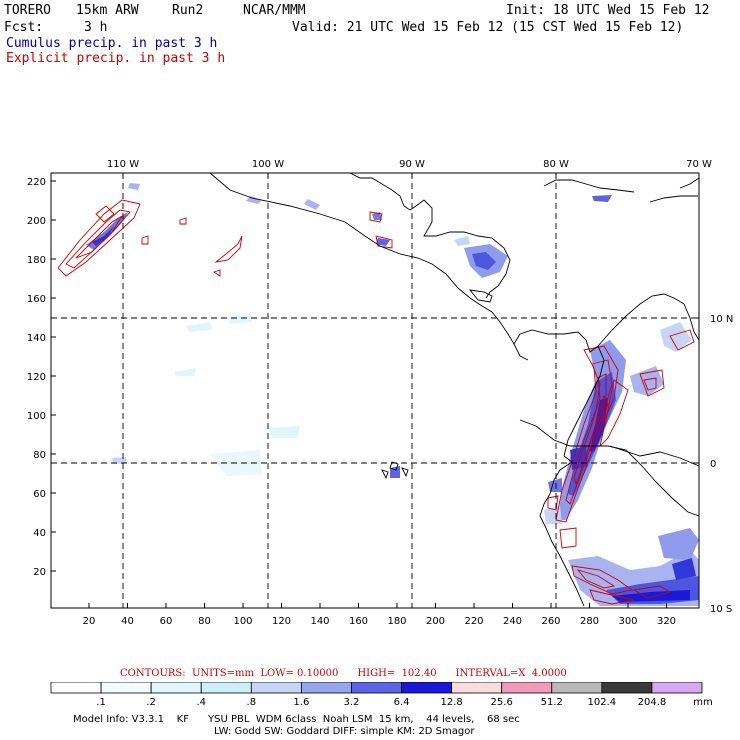  Describe the element at coordinates (89, 621) in the screenshot. I see `x-tick-label: 20` at that location.